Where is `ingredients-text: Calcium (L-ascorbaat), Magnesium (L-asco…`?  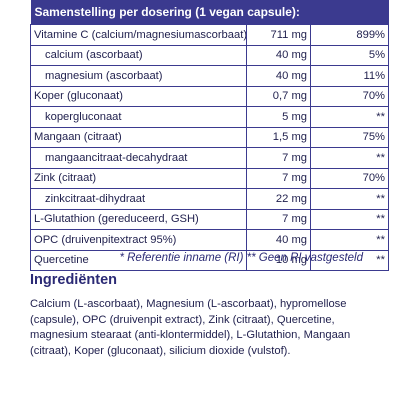 ingredients-text: Calcium (L-ascorbaat), Magnesium (L-asco… is located at coordinates (190, 327).